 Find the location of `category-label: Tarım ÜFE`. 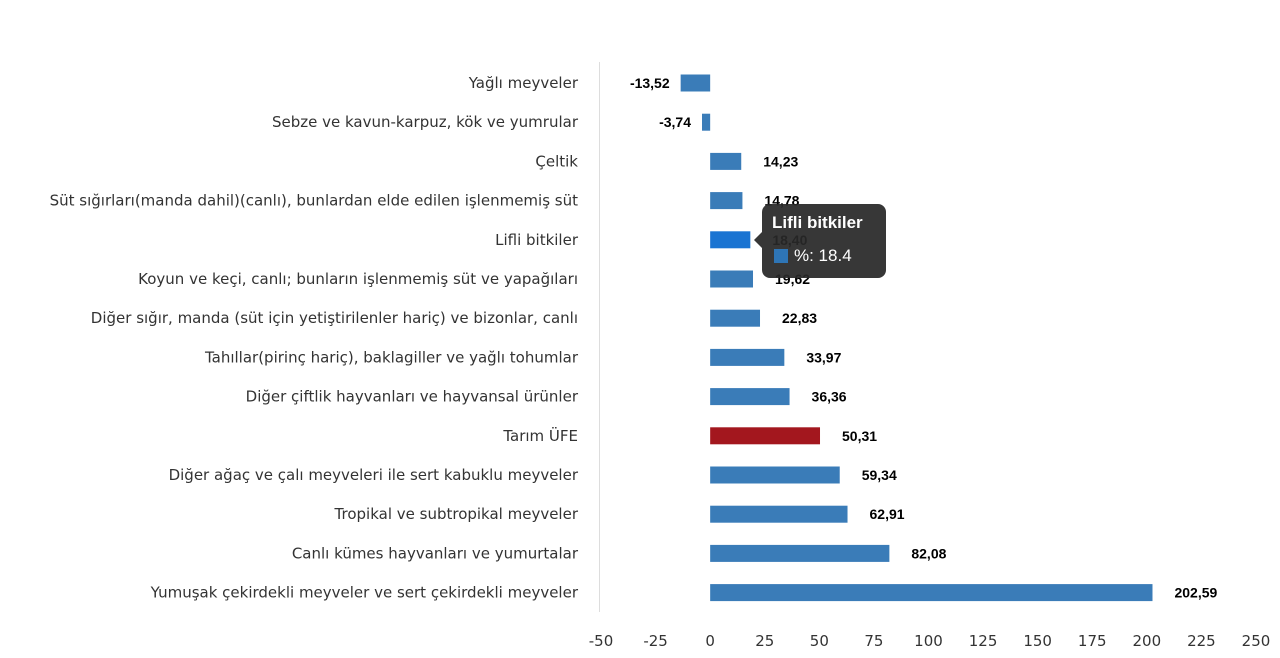

category-label: Tarım ÜFE is located at coordinates (540, 435).